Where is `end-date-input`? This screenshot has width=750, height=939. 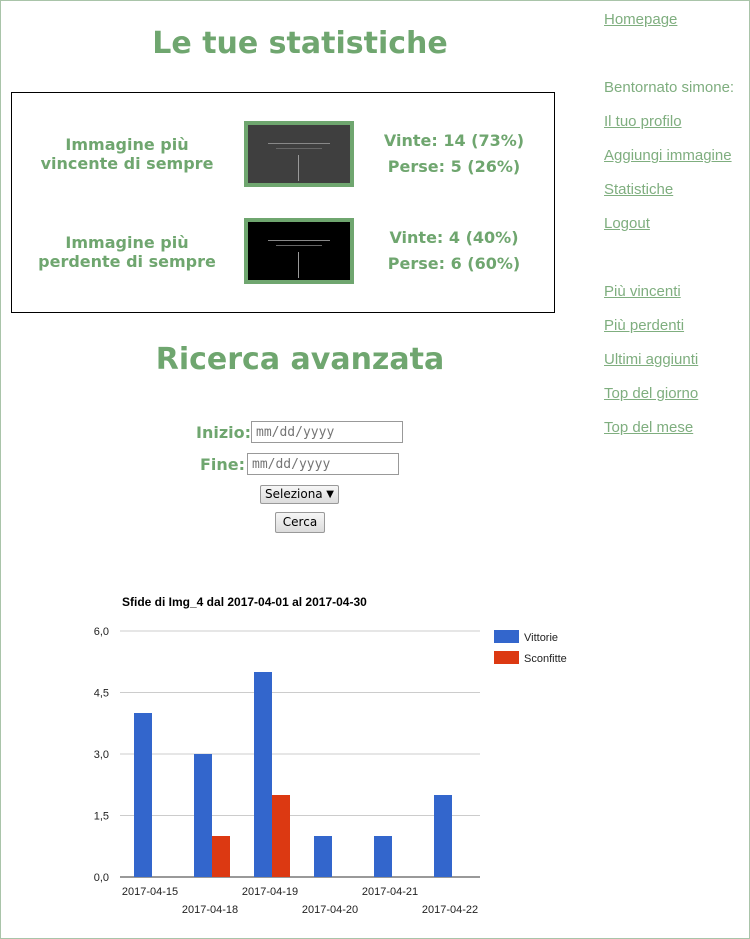
end-date-input is located at coordinates (323, 464).